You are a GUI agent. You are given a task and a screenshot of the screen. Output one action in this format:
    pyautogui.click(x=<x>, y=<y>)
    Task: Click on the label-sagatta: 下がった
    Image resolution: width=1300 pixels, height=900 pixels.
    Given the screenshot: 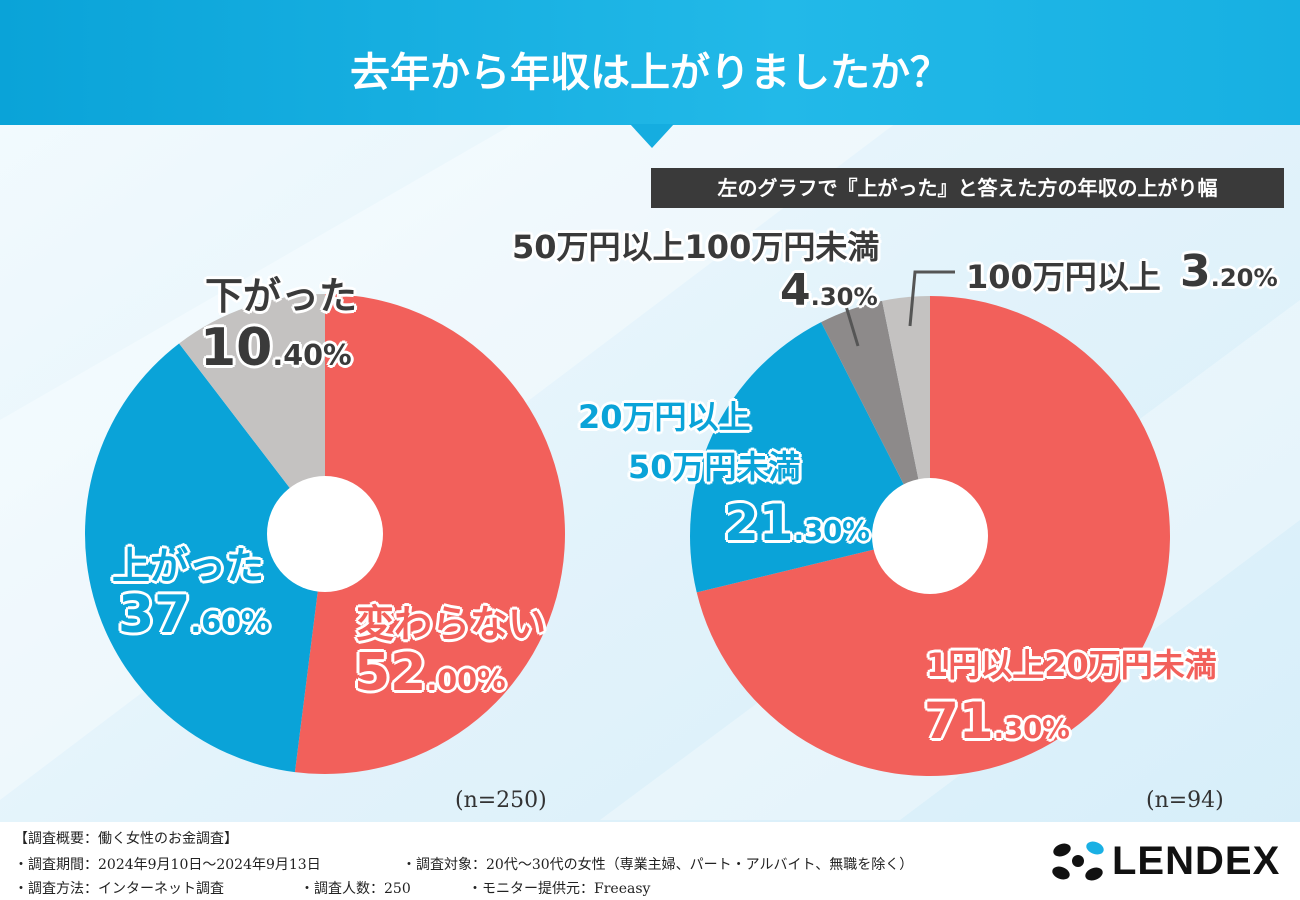 What is the action you would take?
    pyautogui.click(x=281, y=296)
    